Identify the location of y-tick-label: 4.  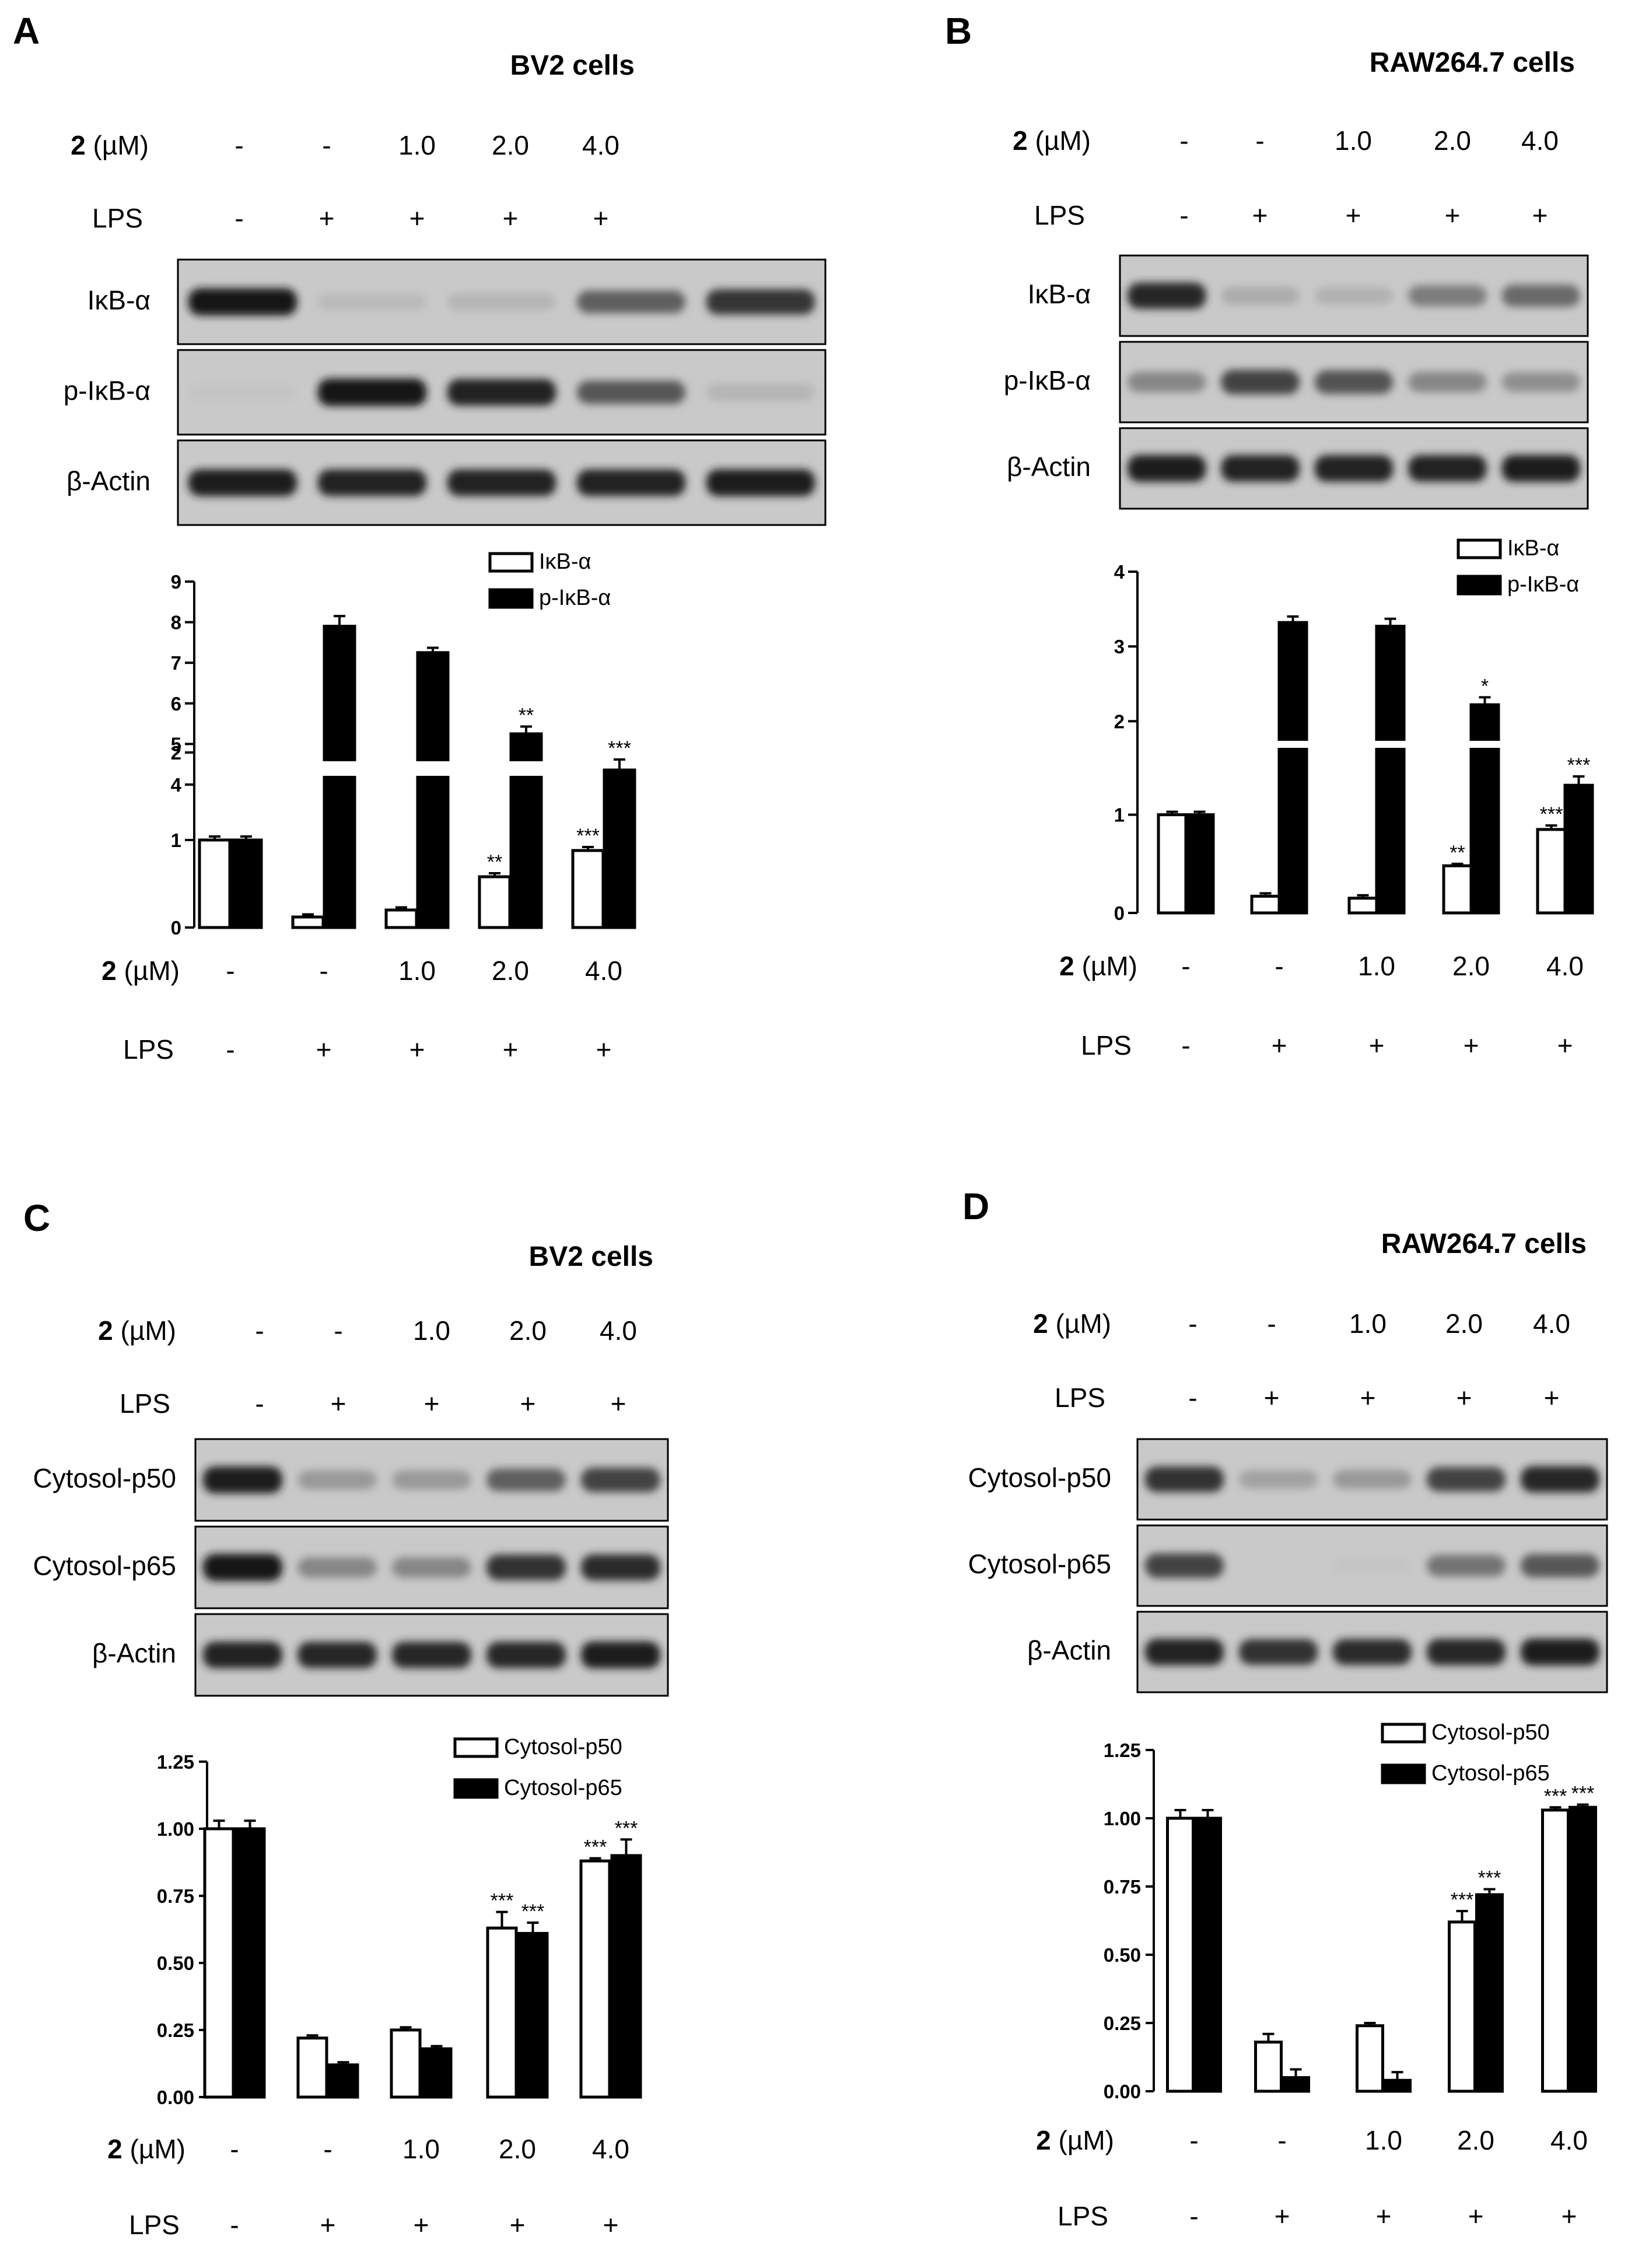
(176, 785).